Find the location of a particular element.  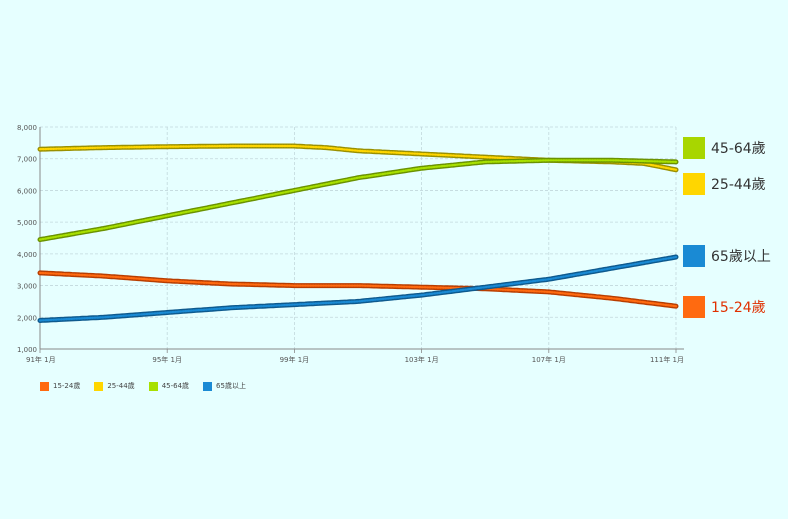

bottom-legend: 15-24歲 25-44歲 45-64歲 65歲以上 is located at coordinates (150, 386).